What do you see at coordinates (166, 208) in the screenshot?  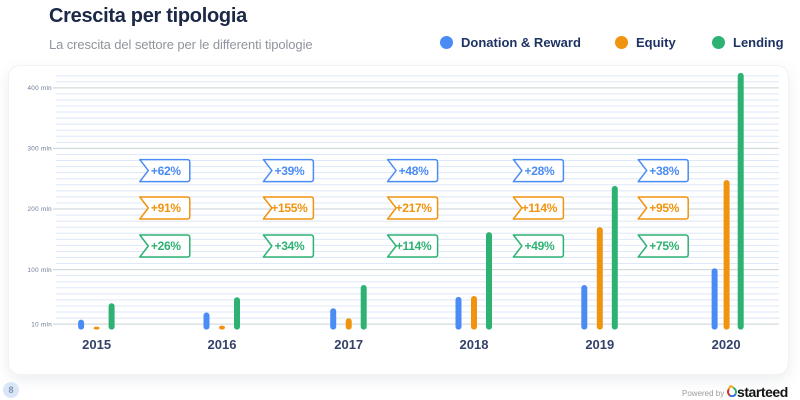 I see `svg-text: +91%` at bounding box center [166, 208].